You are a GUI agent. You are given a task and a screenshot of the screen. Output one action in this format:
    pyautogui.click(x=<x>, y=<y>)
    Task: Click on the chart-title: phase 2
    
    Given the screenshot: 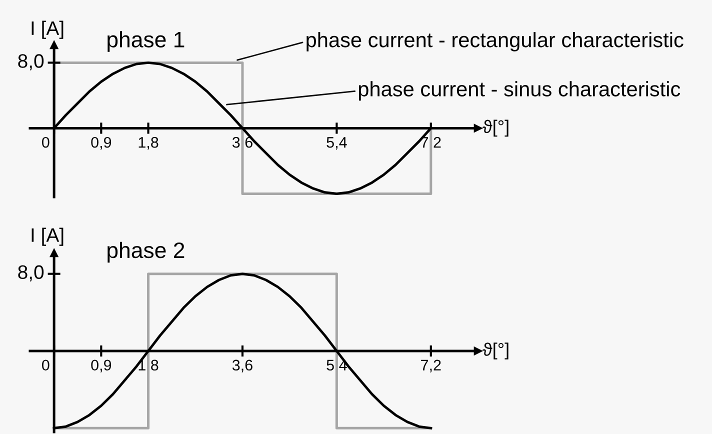 What is the action you would take?
    pyautogui.click(x=146, y=252)
    